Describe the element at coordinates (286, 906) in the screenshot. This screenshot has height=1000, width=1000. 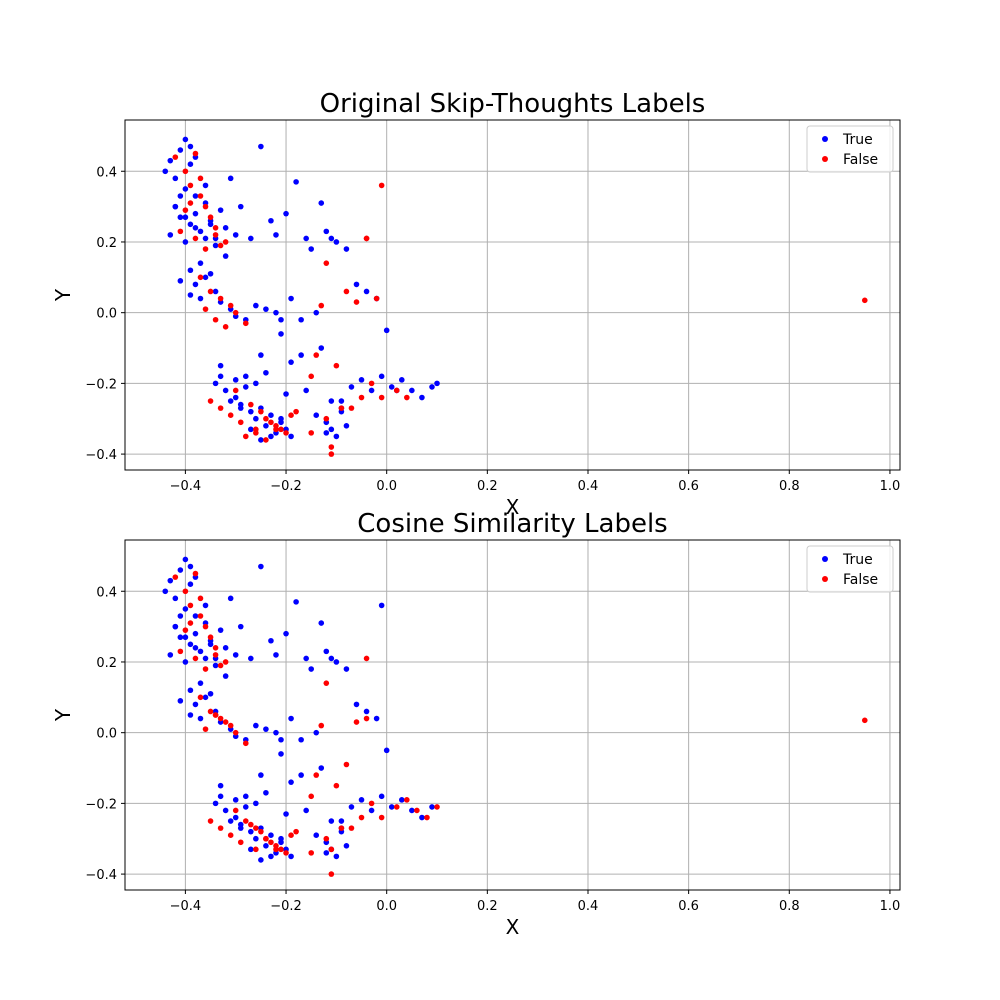
I see `x-tick-label: −0.2` at that location.